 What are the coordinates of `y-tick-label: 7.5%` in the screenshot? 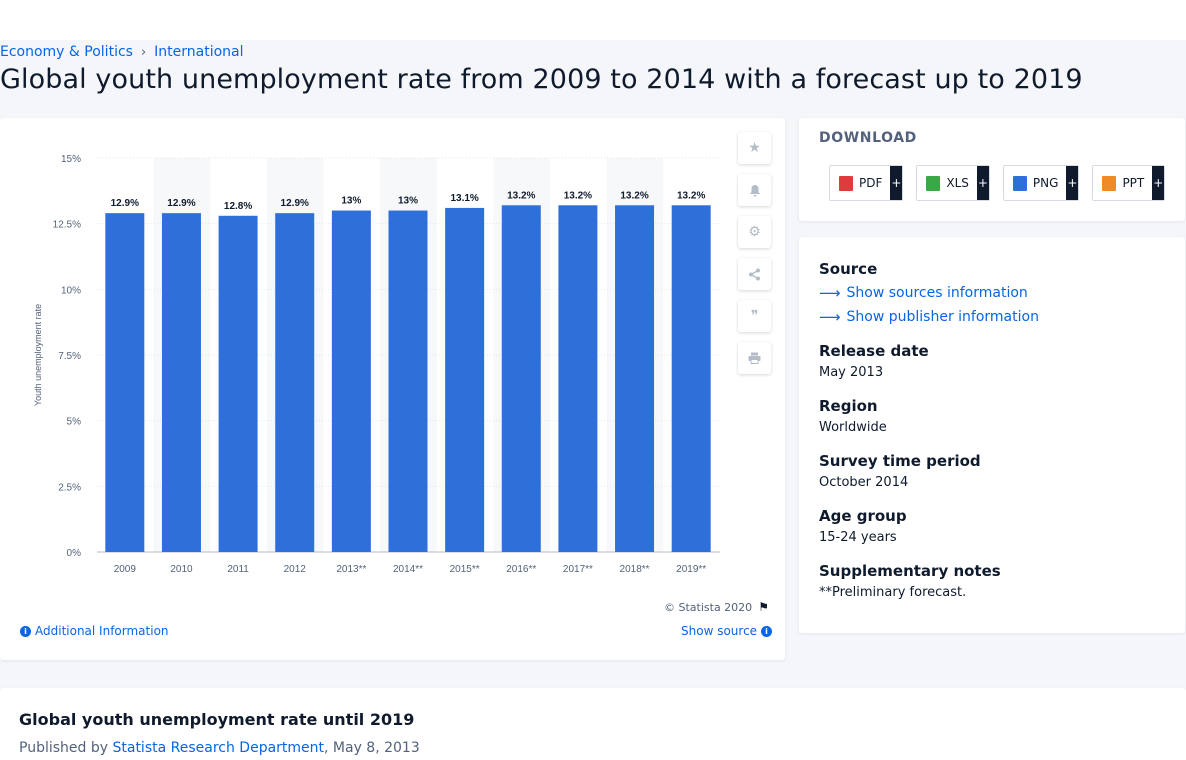 It's located at (69, 356).